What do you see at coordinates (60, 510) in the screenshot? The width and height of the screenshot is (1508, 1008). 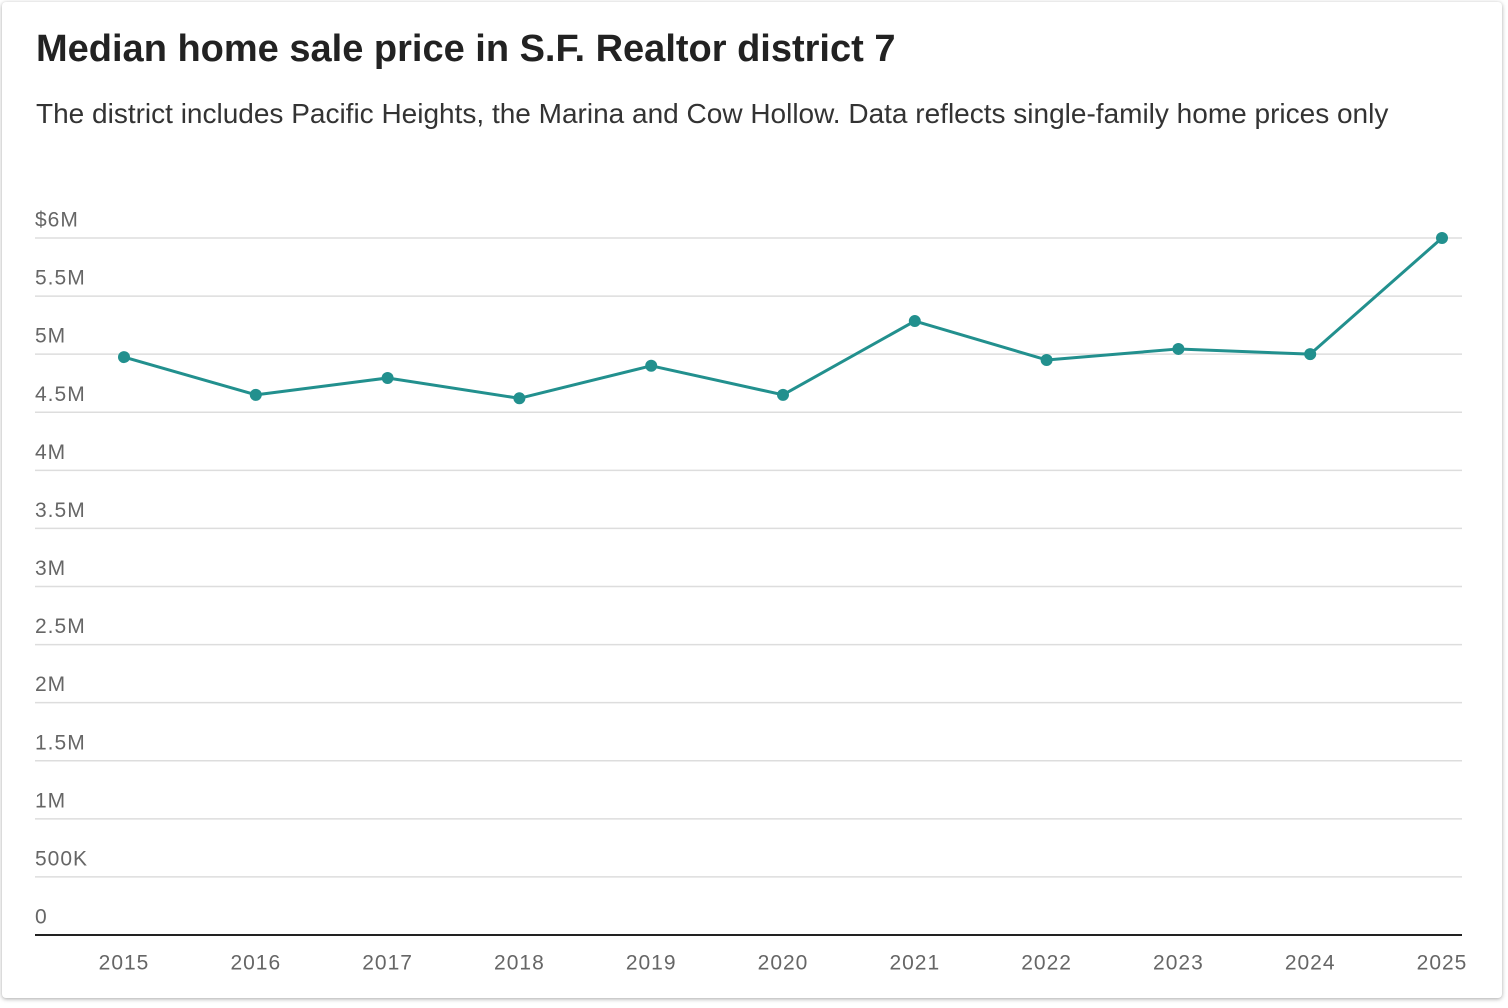 I see `y-tick-label: 3.5M` at bounding box center [60, 510].